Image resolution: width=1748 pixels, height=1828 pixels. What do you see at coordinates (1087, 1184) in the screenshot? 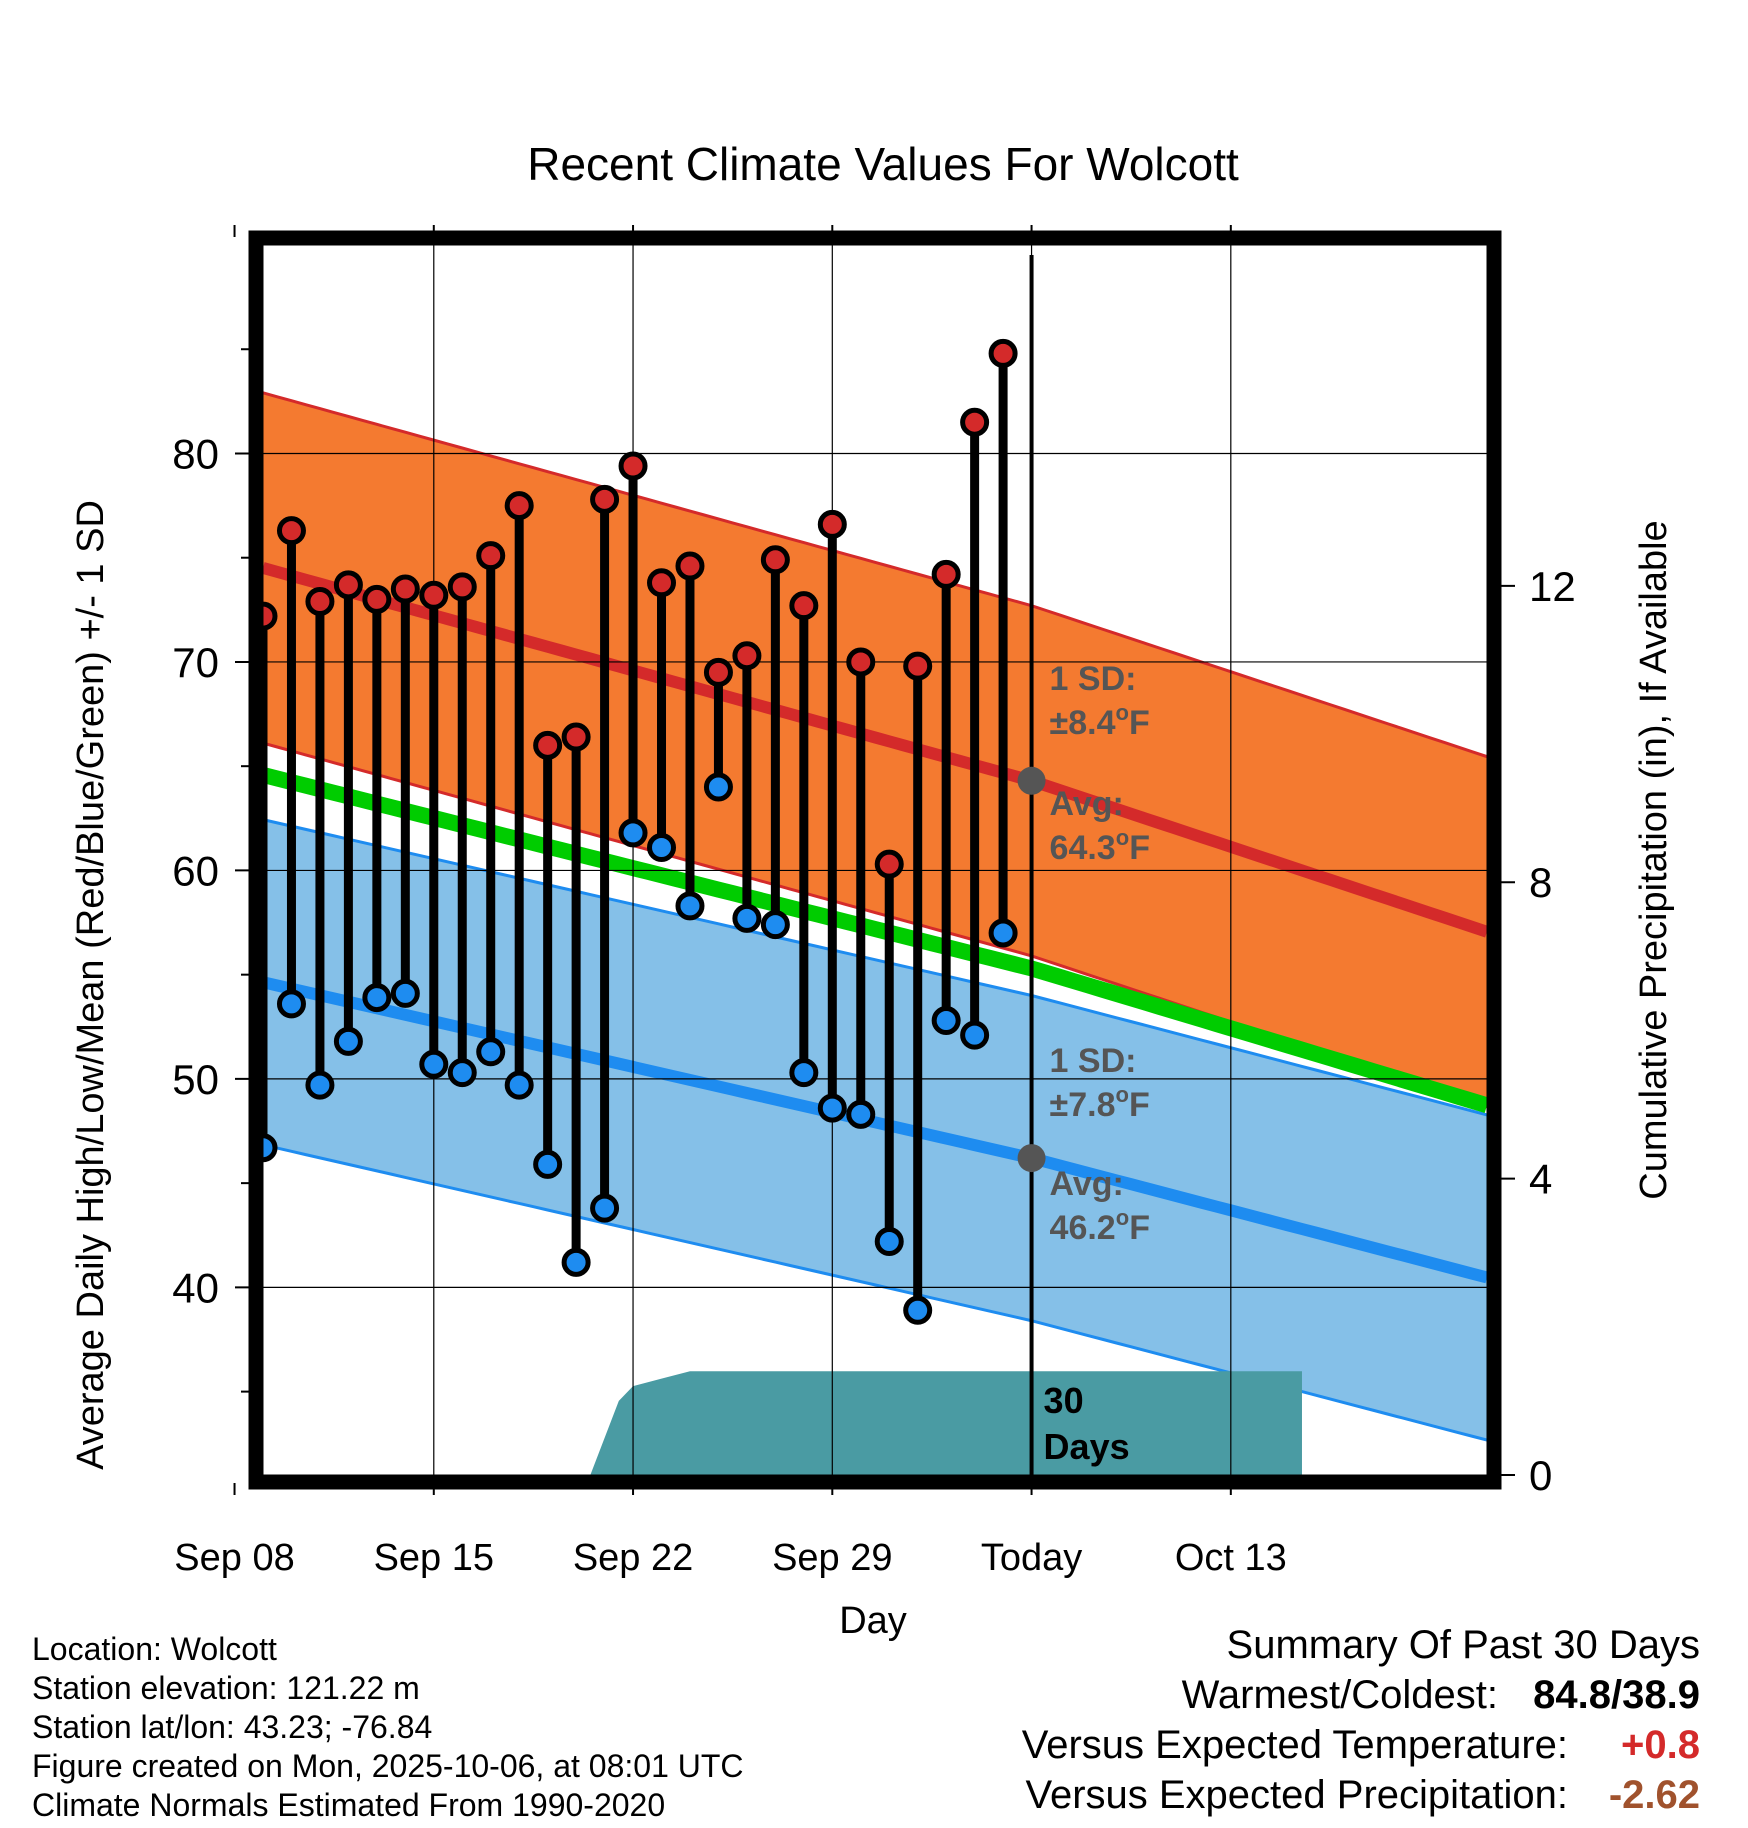
I see `low-avg-annotation-line1: Avg:` at bounding box center [1087, 1184].